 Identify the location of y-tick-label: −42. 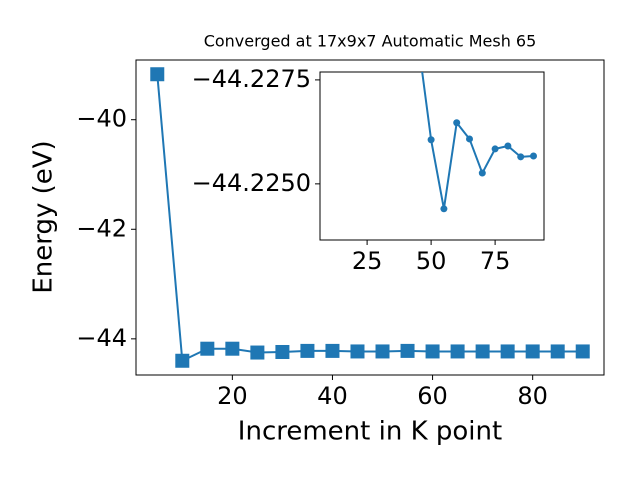
(101, 228).